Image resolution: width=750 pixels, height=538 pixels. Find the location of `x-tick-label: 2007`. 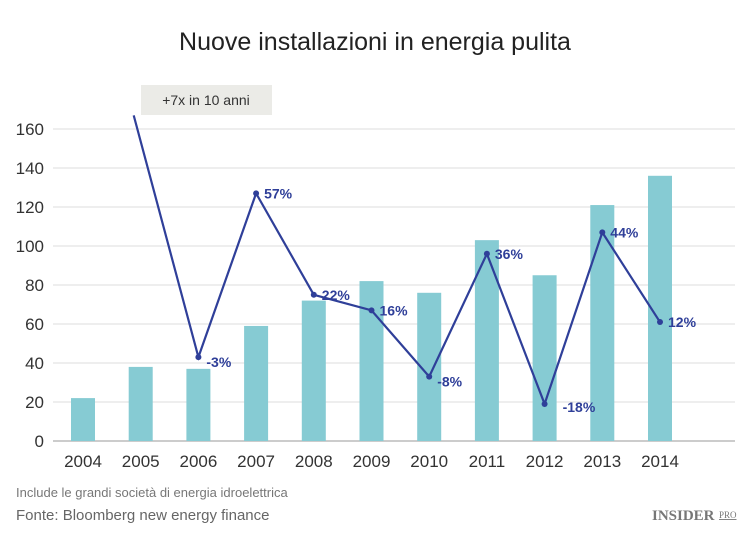

x-tick-label: 2007 is located at coordinates (256, 461).